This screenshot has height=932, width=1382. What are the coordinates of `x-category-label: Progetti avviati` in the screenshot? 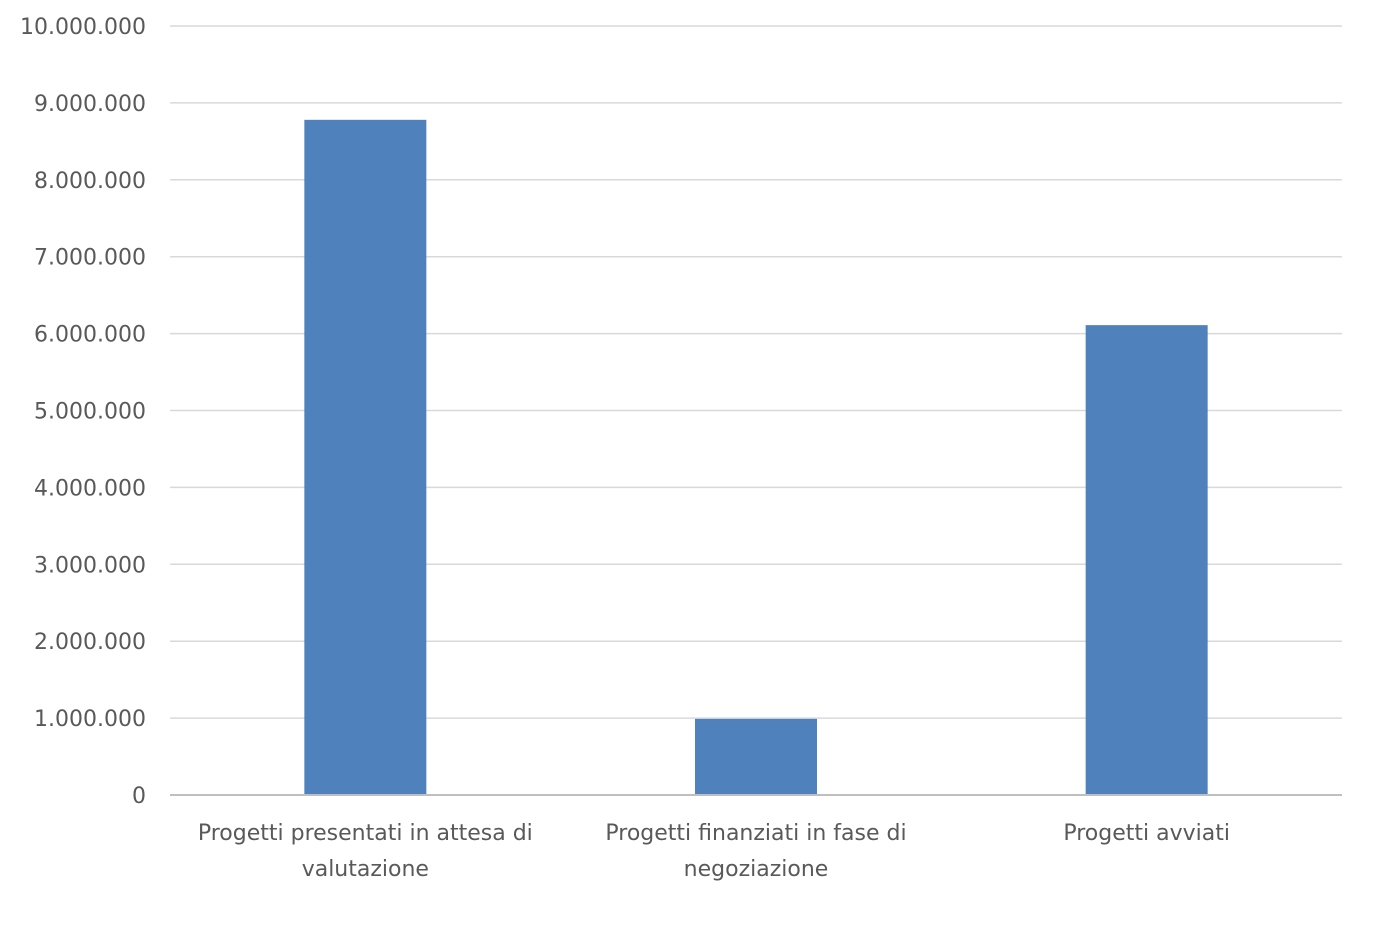 It's located at (1146, 833).